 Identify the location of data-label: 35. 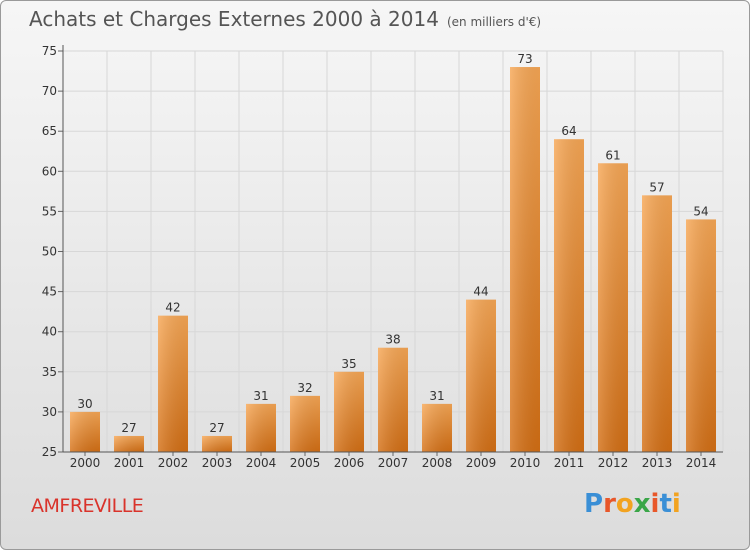
(348, 364).